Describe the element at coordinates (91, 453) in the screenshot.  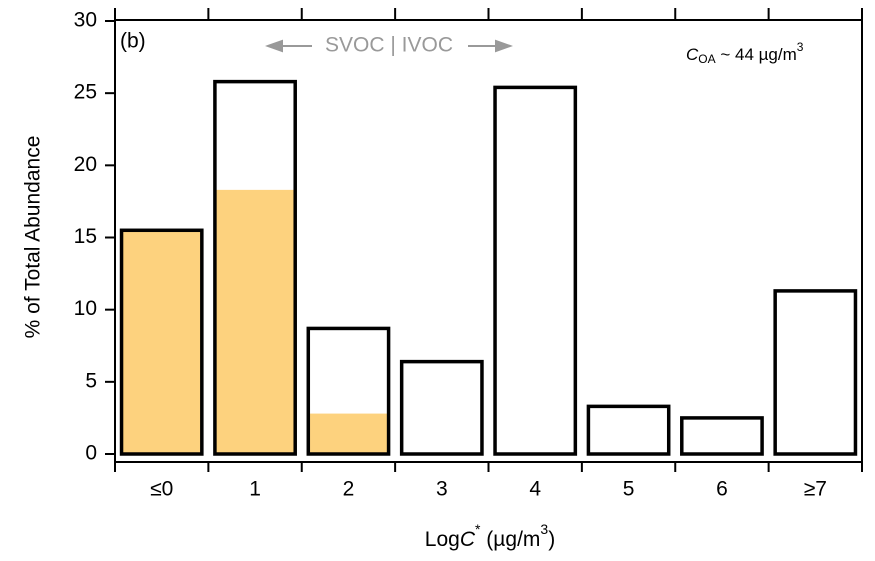
I see `y-tick-label: 0` at that location.